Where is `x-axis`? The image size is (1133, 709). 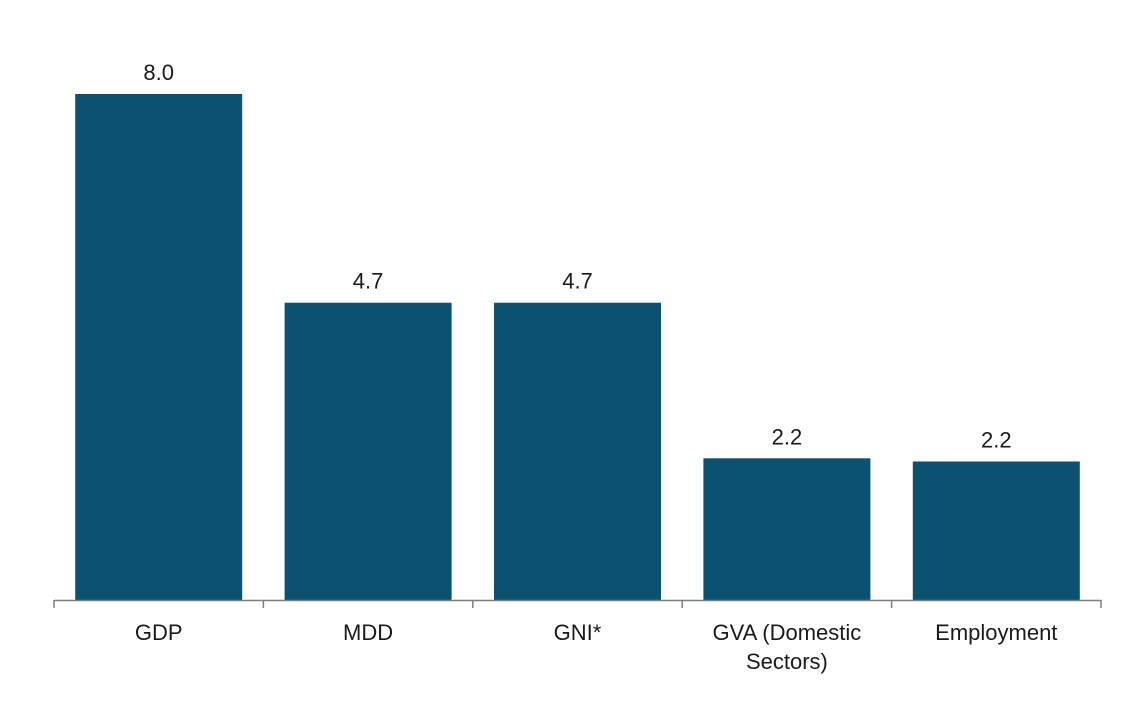
x-axis is located at coordinates (577, 603).